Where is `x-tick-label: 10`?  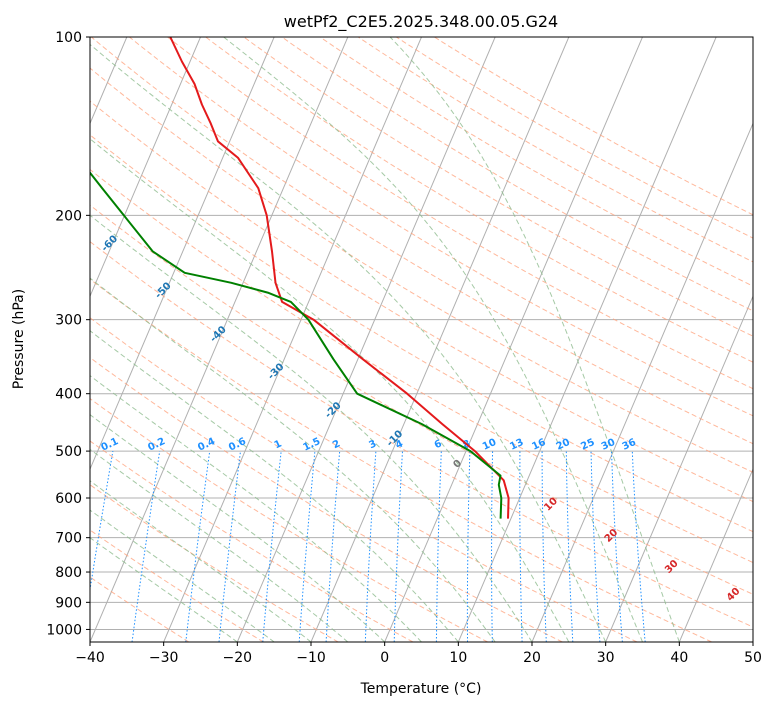
x-tick-label: 10 is located at coordinates (458, 658).